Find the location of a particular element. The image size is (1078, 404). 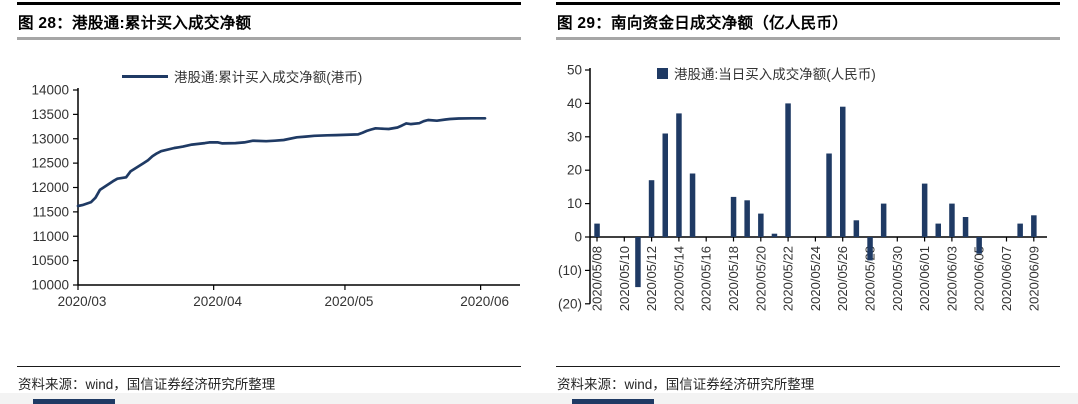

x-tick-label: 2020/06/09 is located at coordinates (1033, 278).